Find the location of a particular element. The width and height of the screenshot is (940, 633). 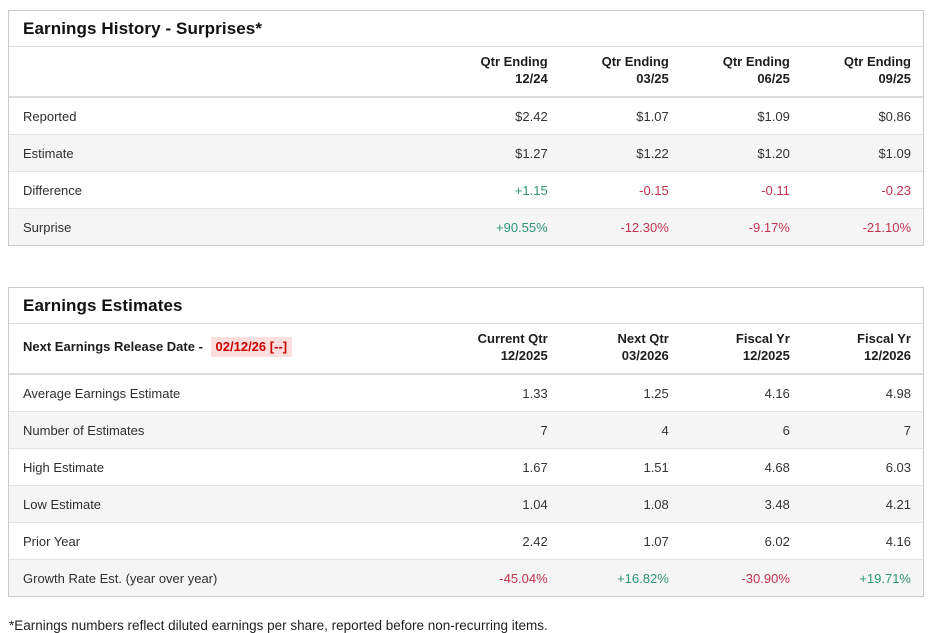

row-label: Average Earnings Estimate is located at coordinates (224, 392).